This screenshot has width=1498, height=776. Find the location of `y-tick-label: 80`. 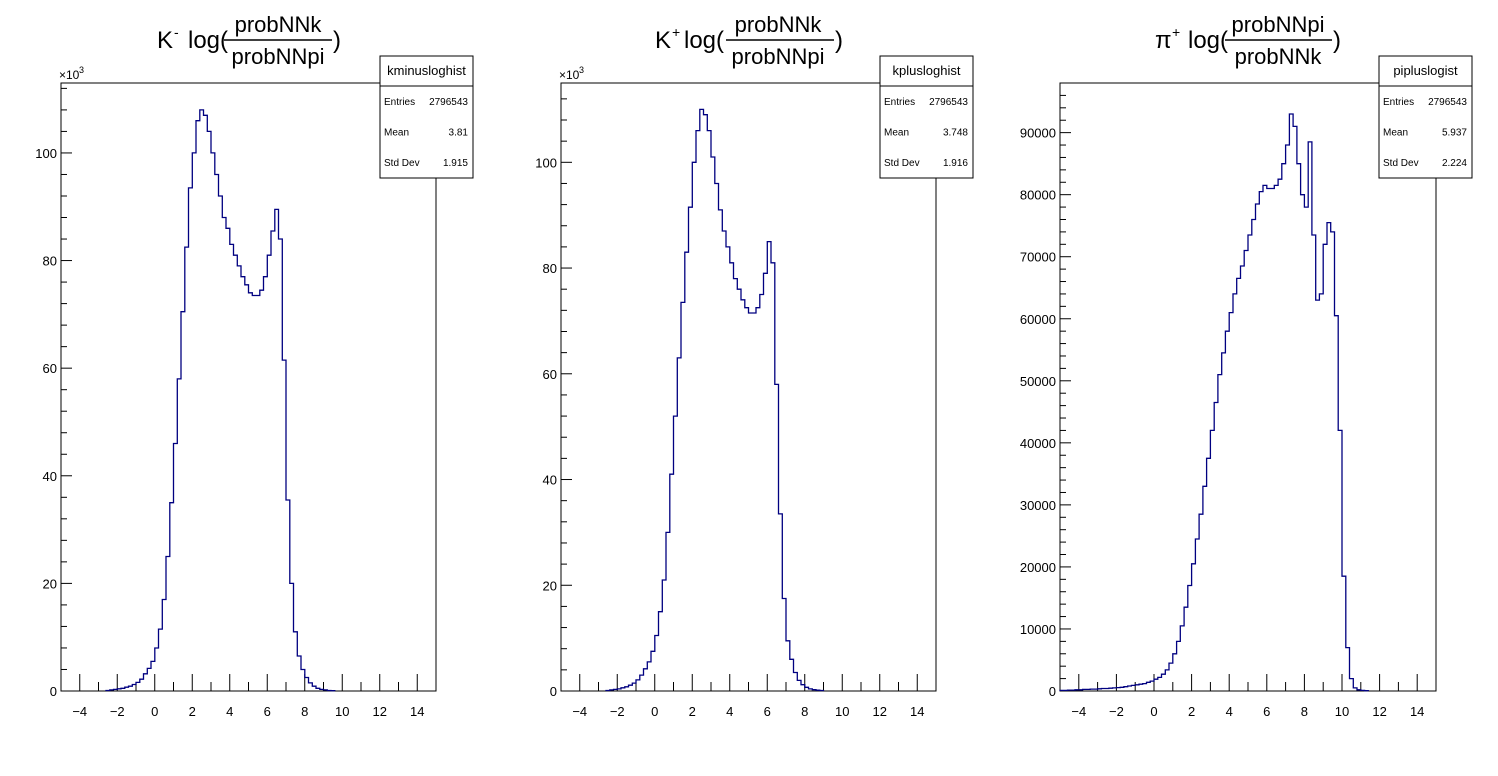

y-tick-label: 80 is located at coordinates (550, 268).